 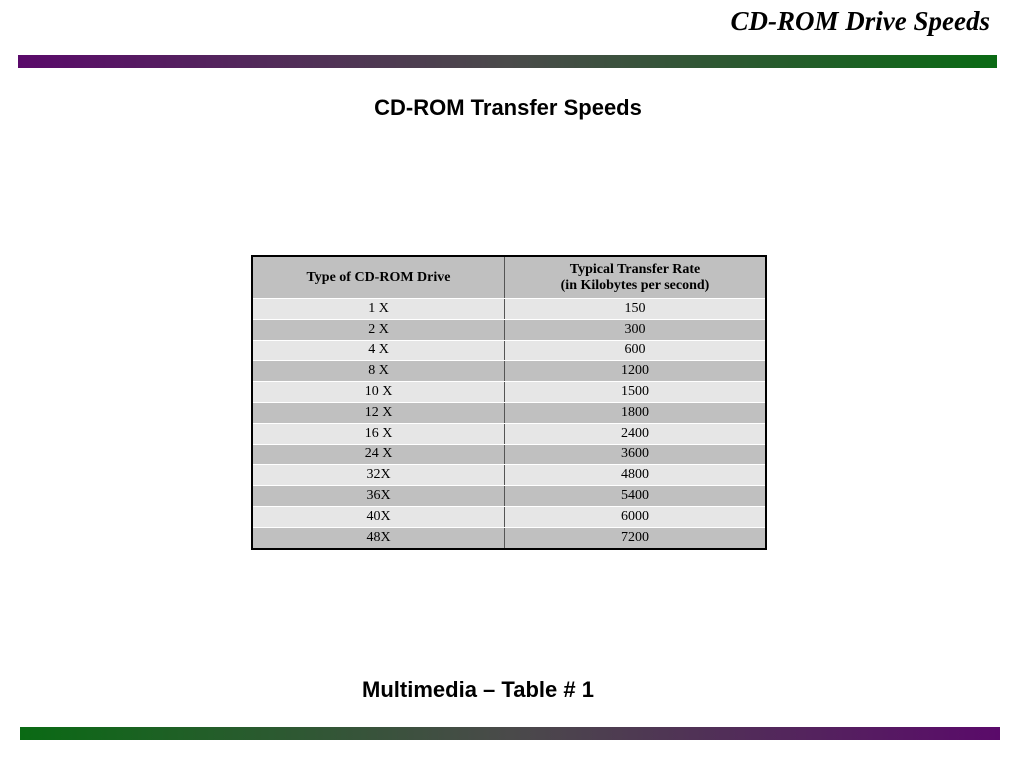 What do you see at coordinates (635, 454) in the screenshot?
I see `transfer-rate: 3600` at bounding box center [635, 454].